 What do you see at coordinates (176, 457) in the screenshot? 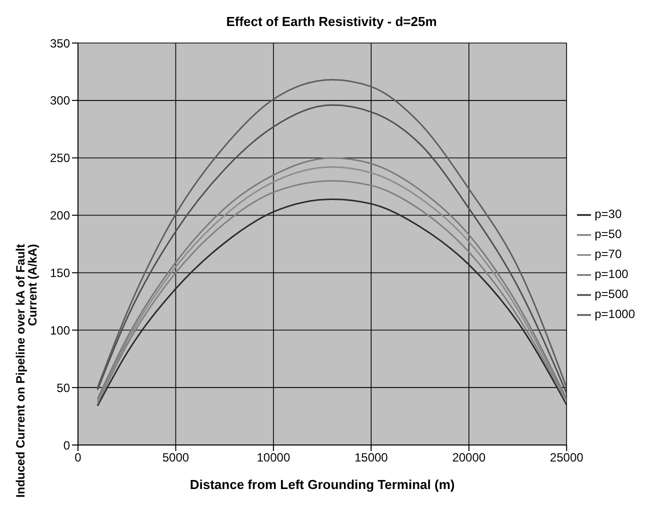
I see `x-tick-label: 5000` at bounding box center [176, 457].